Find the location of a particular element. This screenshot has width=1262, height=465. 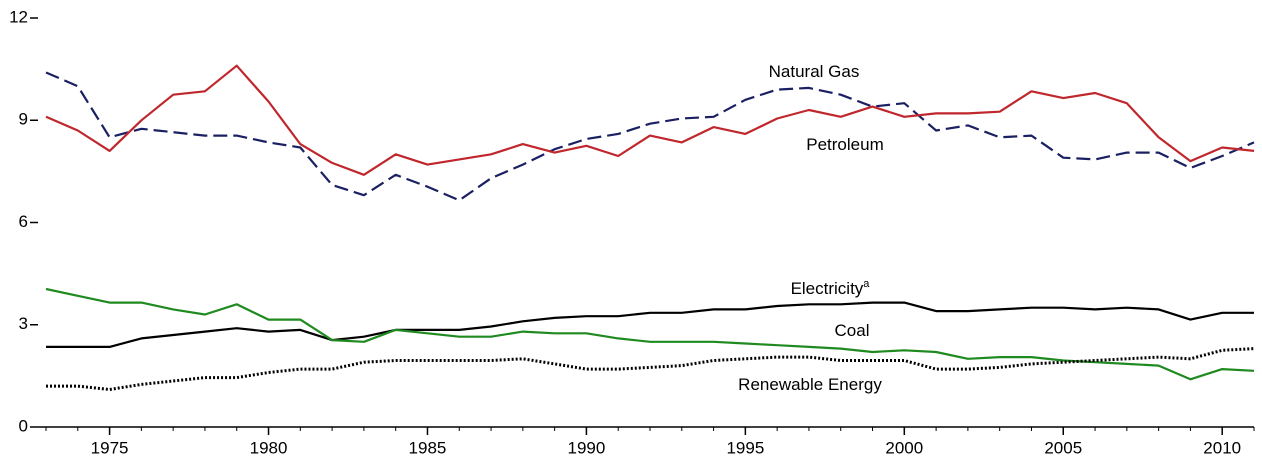

series-name: Natural Gas is located at coordinates (814, 71).